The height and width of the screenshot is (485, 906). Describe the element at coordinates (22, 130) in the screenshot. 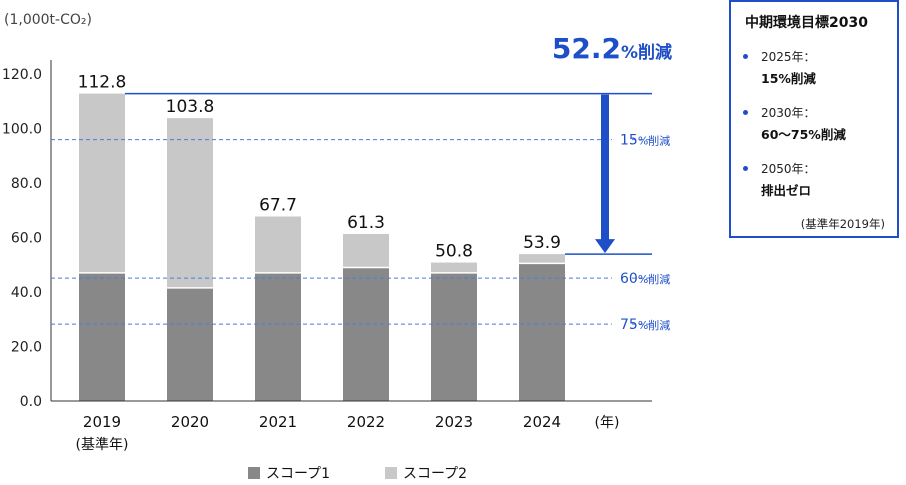

I see `y-tick-label: 100.0` at that location.